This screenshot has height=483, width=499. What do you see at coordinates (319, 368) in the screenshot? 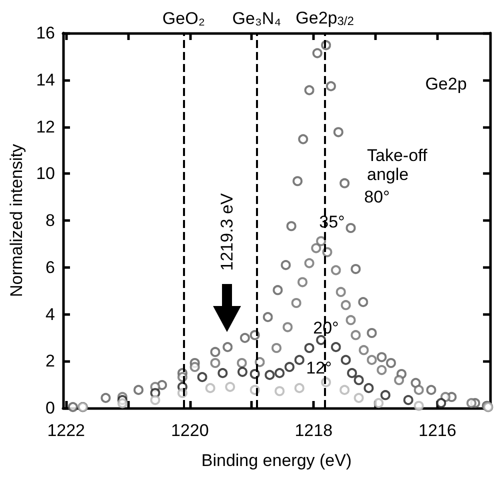
I see `annotation: 12°` at bounding box center [319, 368].